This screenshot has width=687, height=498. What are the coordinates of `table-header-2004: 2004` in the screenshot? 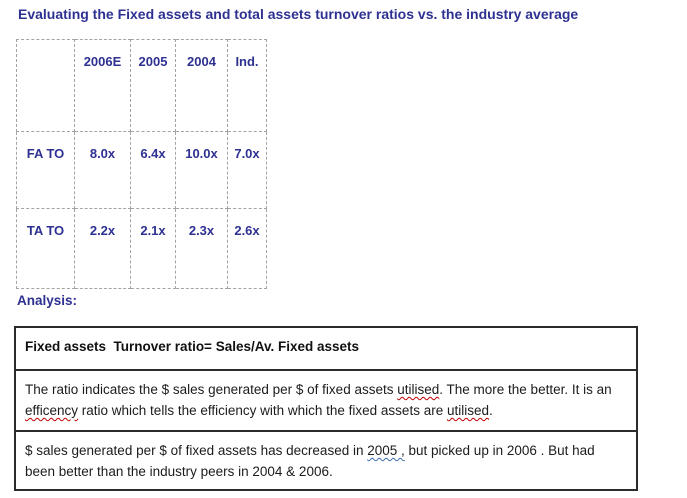 It's located at (201, 85).